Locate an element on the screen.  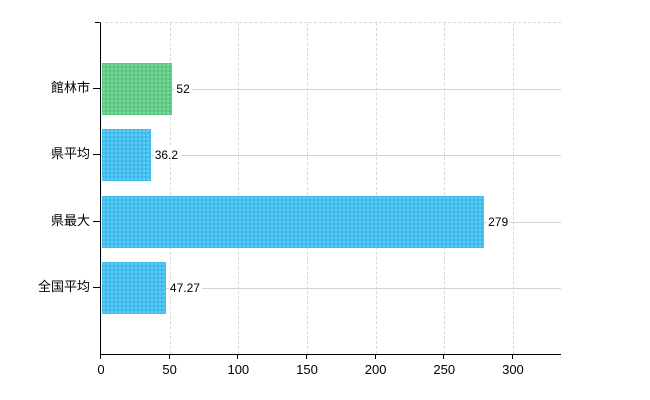
bar-県平均 is located at coordinates (126, 155).